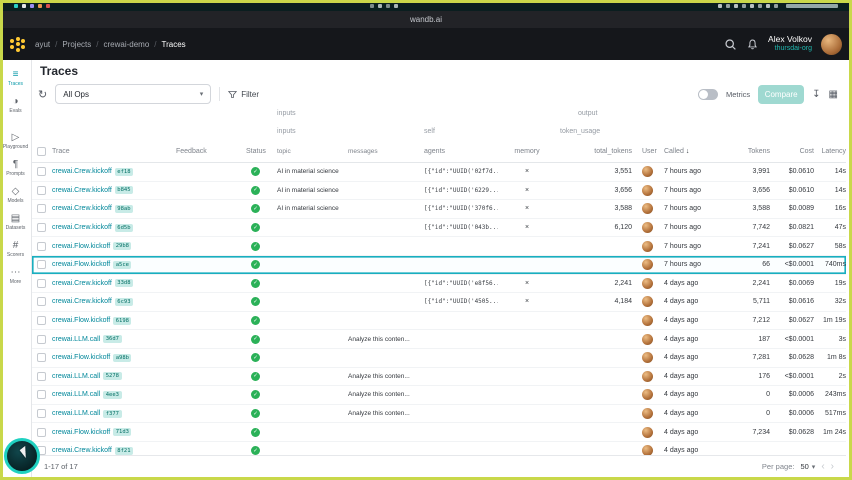  What do you see at coordinates (15, 141) in the screenshot?
I see `sidebar-item-playground: Playground` at bounding box center [15, 141].